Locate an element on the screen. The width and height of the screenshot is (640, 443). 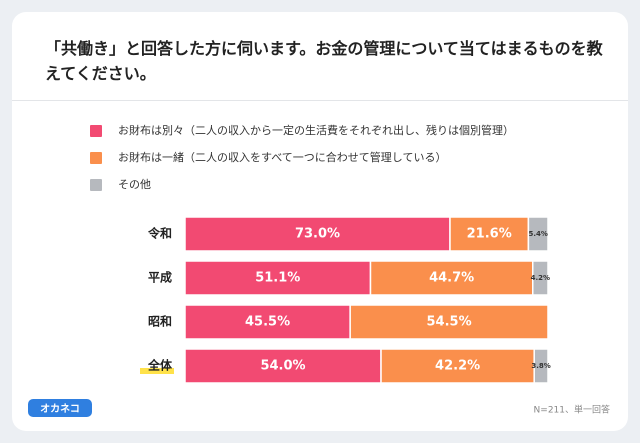
category-label: 令和 is located at coordinates (159, 233).